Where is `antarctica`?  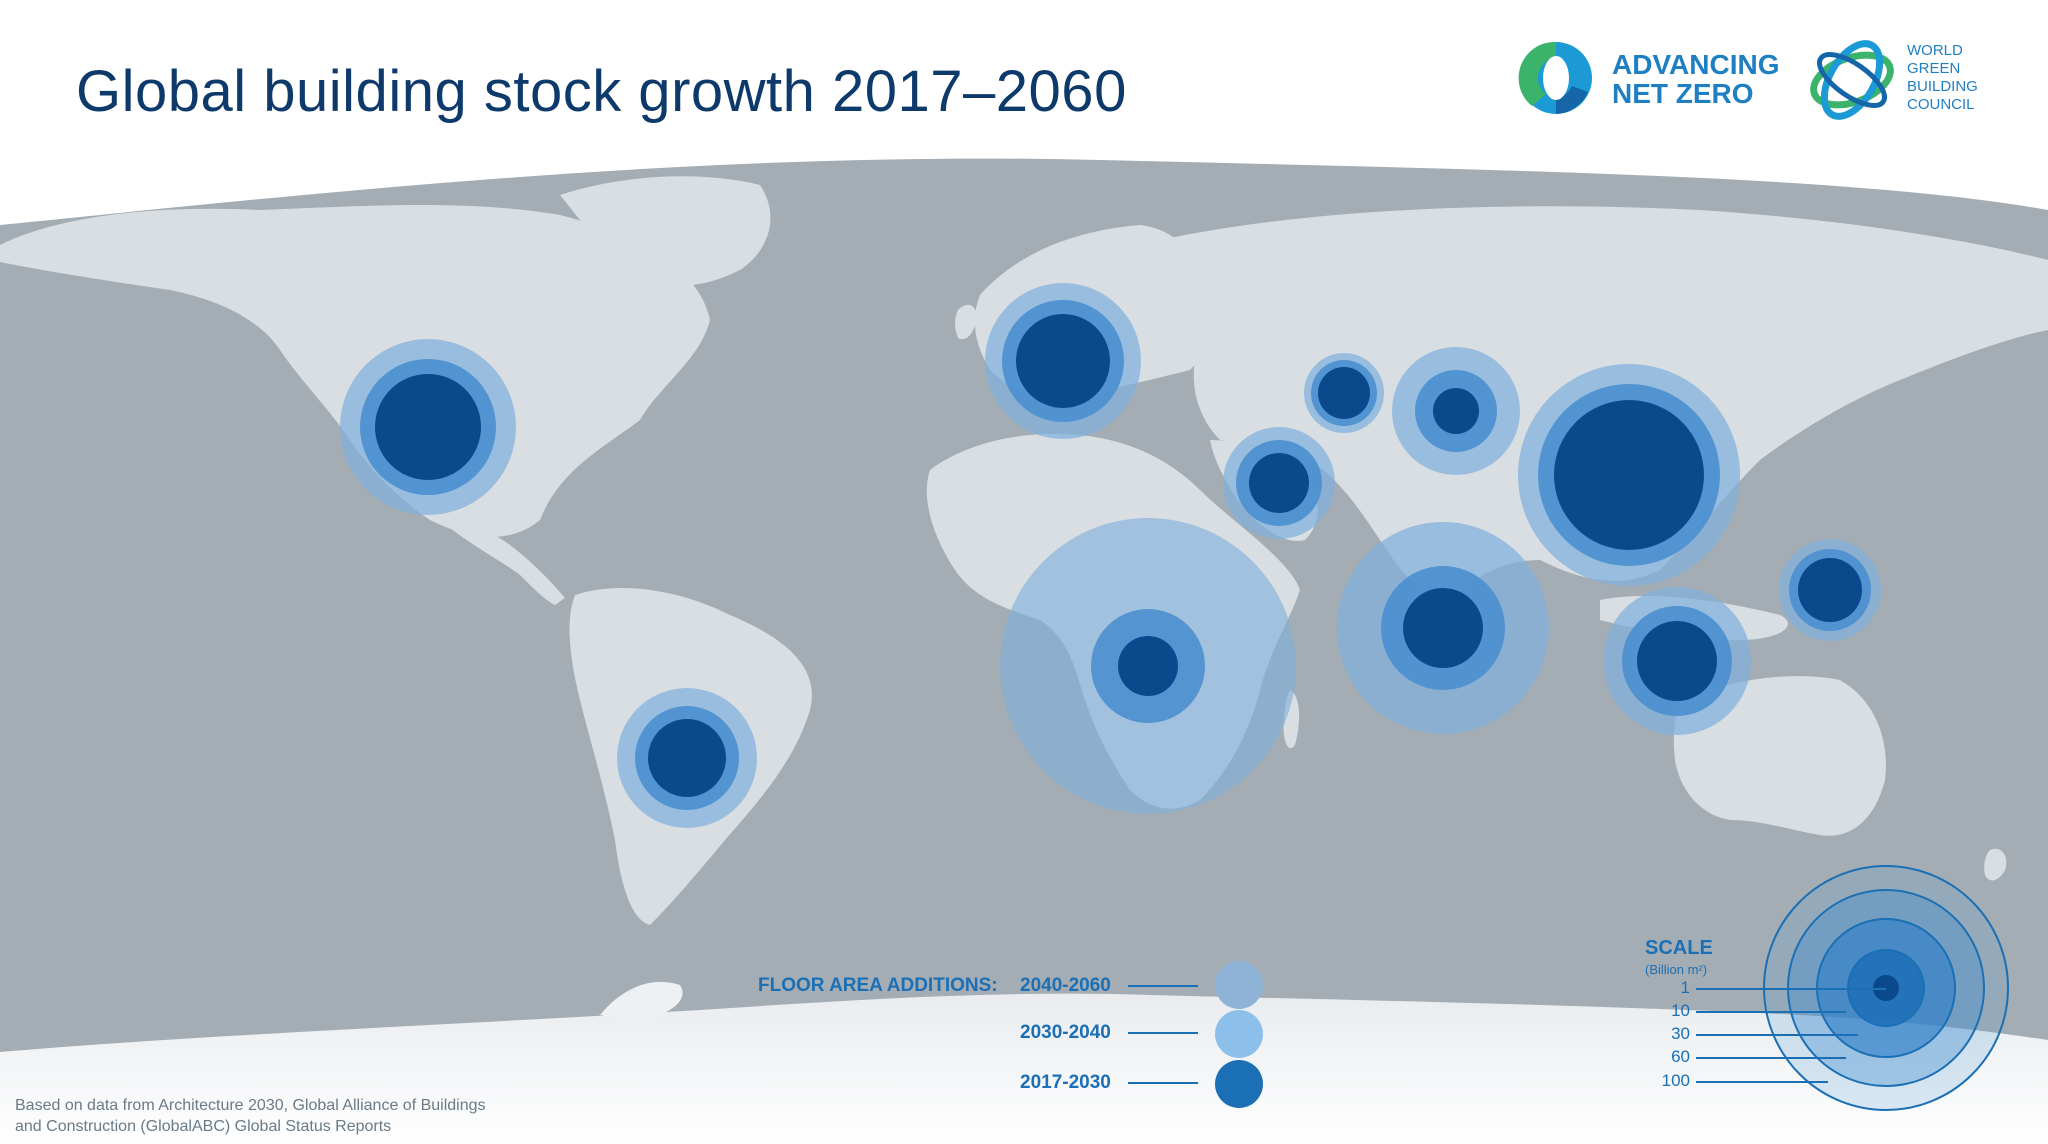
antarctica is located at coordinates (1024, 1068).